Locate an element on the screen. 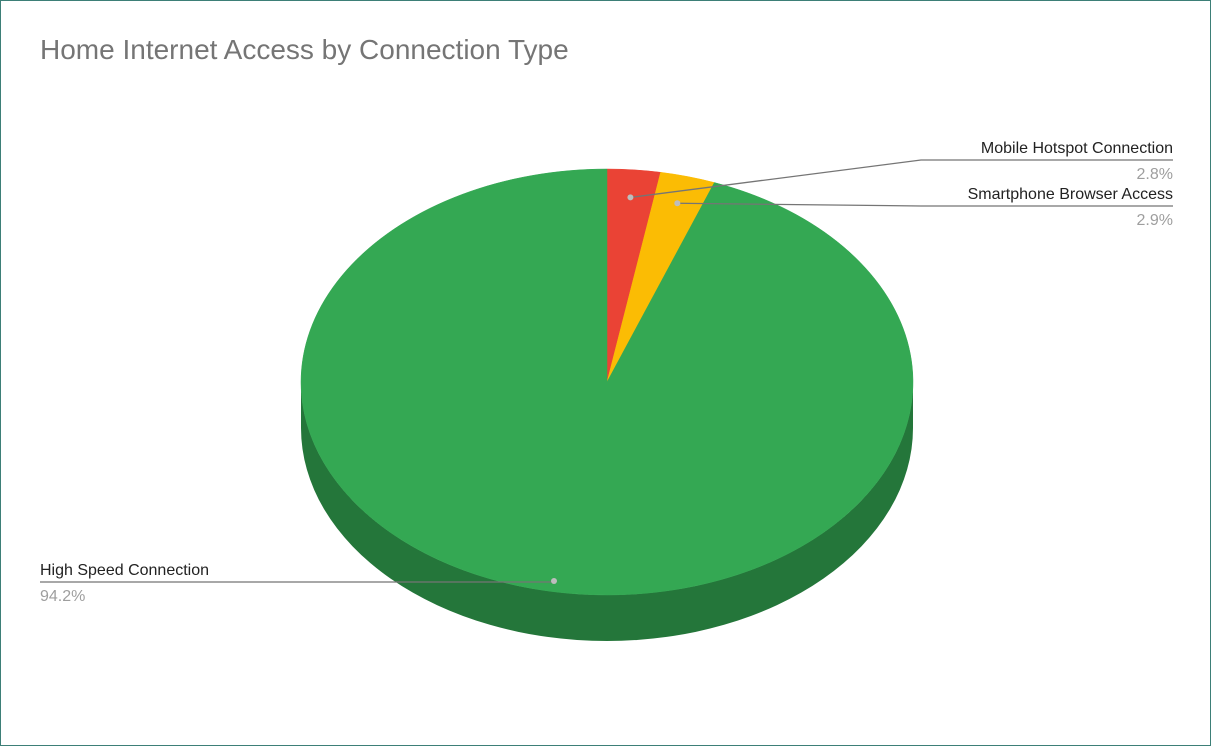 The image size is (1211, 746). slice-value-high-speed-connection: 94.2% is located at coordinates (62, 596).